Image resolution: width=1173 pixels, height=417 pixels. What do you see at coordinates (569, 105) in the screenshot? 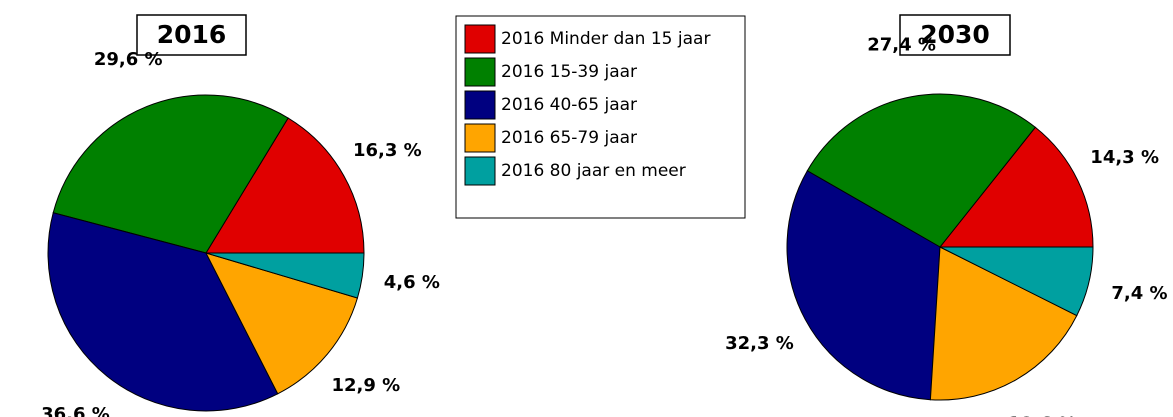
I see `legend-label: 2016 40-65 jaar` at bounding box center [569, 105].